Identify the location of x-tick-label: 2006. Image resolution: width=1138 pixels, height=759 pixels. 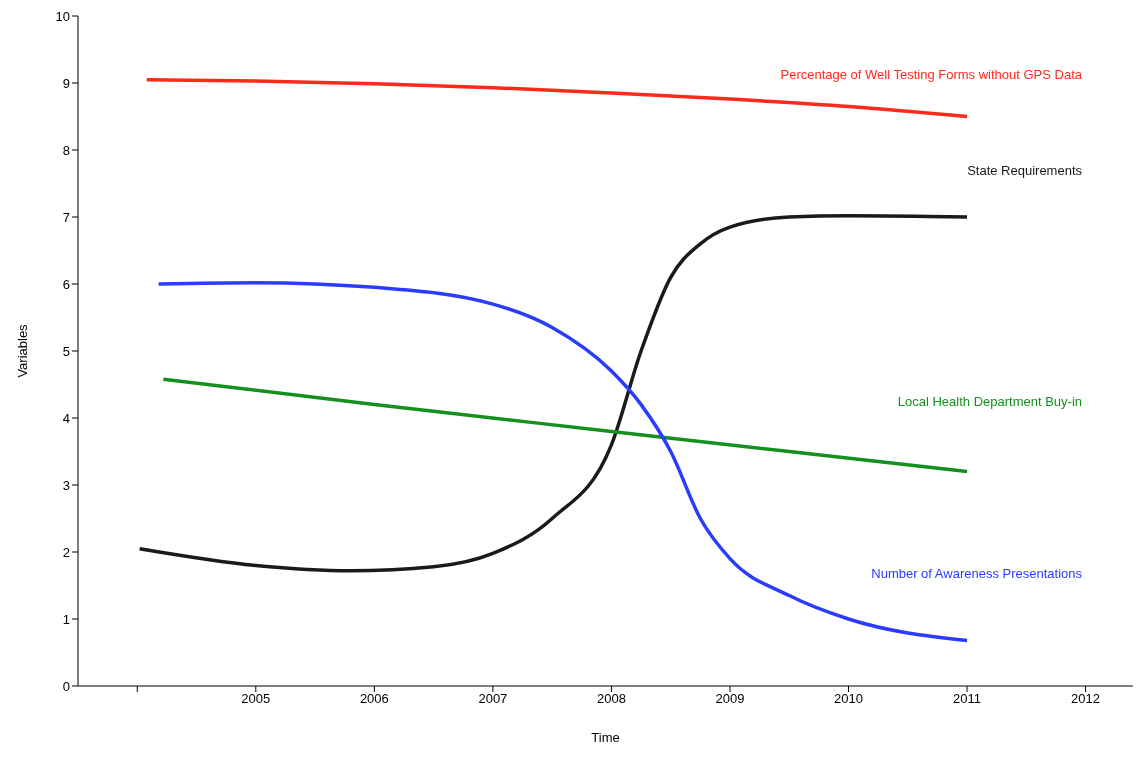
(374, 699).